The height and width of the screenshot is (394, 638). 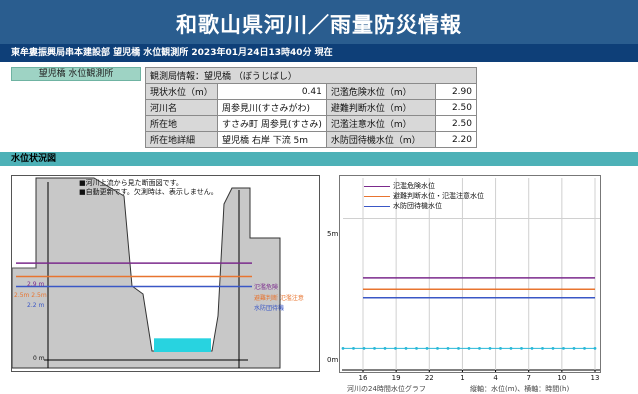 What do you see at coordinates (528, 378) in the screenshot?
I see `x-tick-label: 7` at bounding box center [528, 378].